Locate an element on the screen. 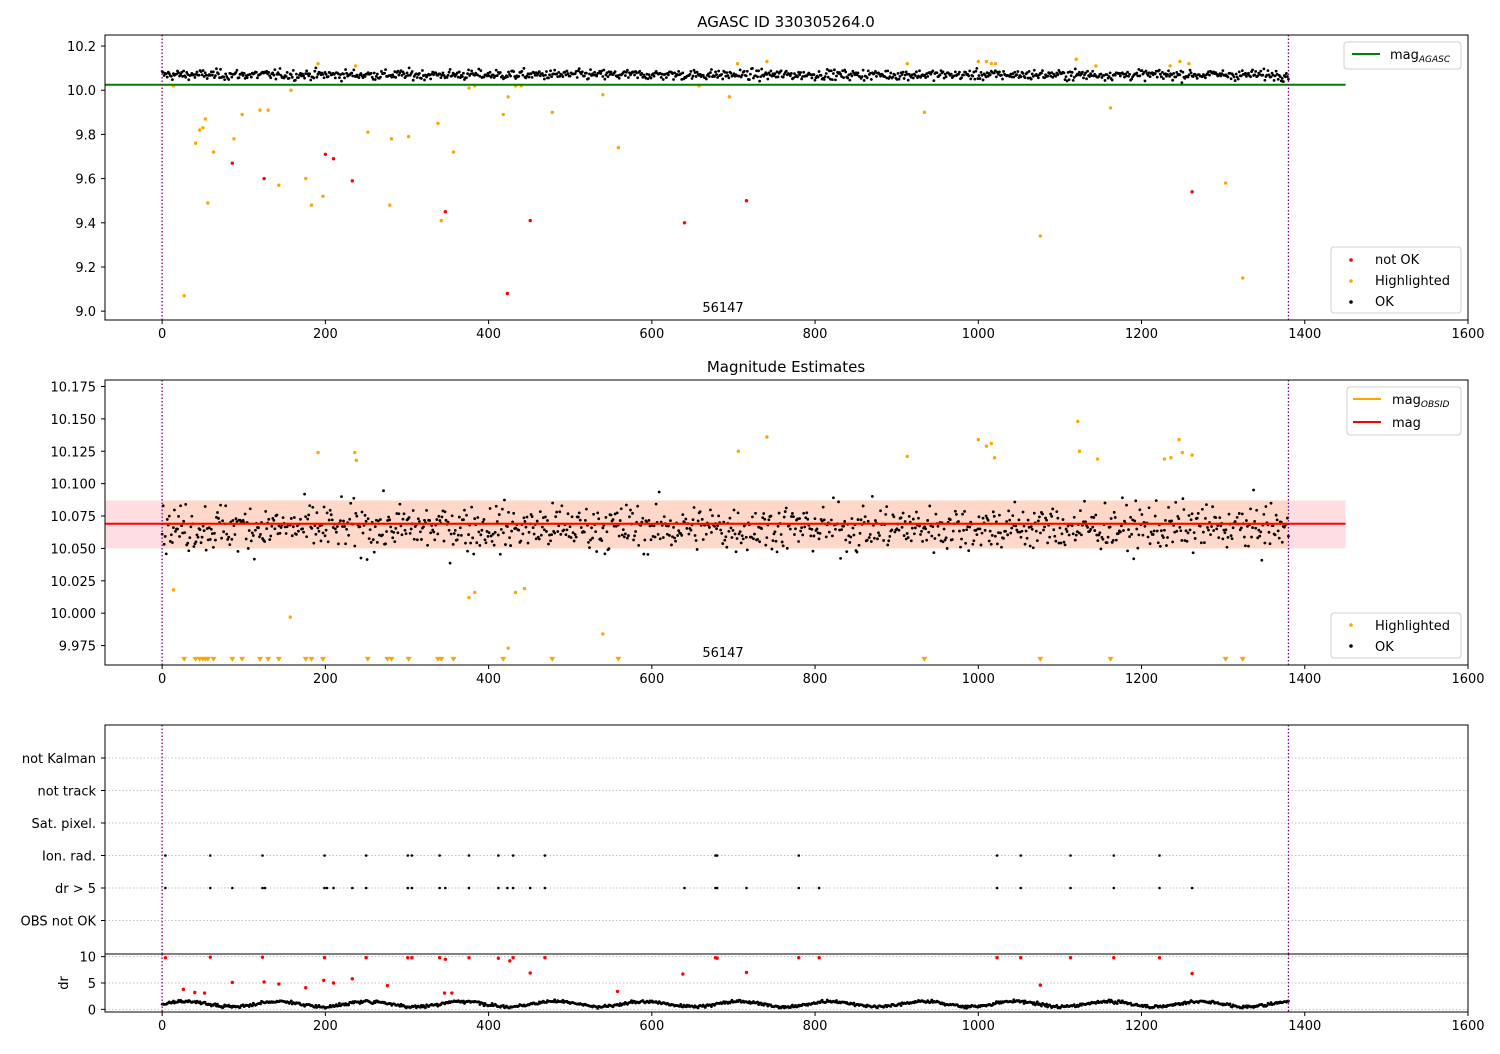 The width and height of the screenshot is (1500, 1054). y-tick-label: 10.100 is located at coordinates (74, 485).